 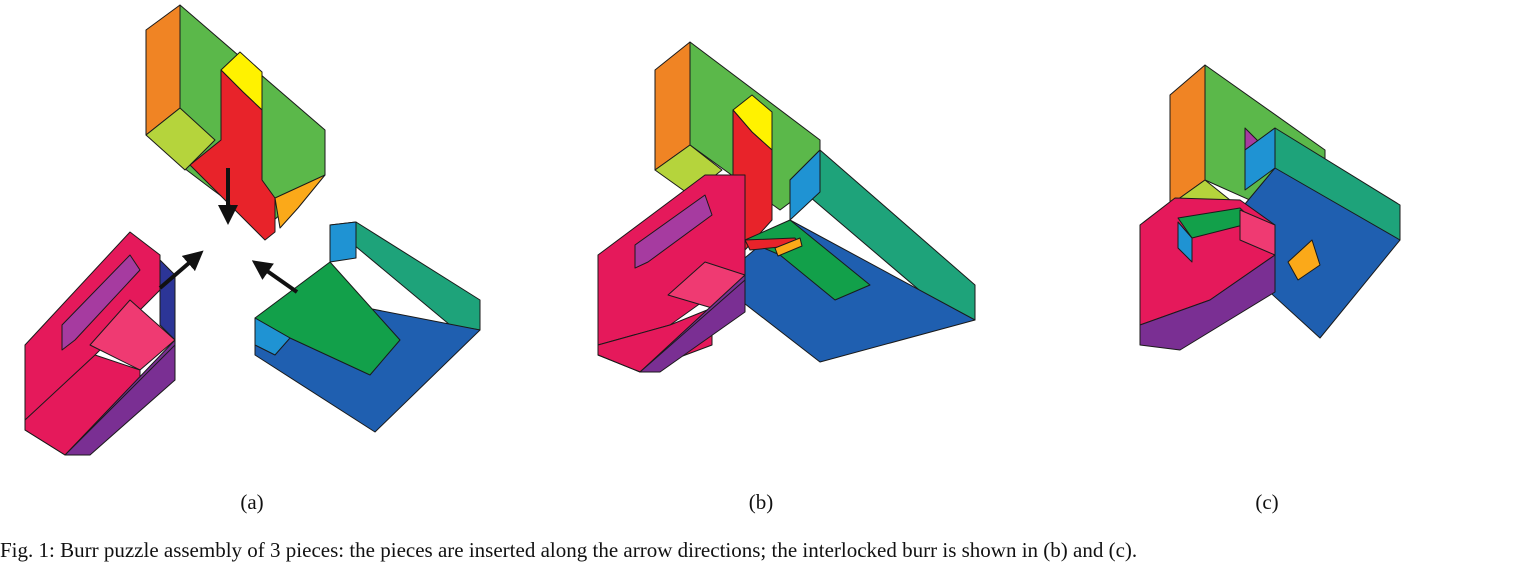 I want to click on green-piece-base, so click(x=180, y=139).